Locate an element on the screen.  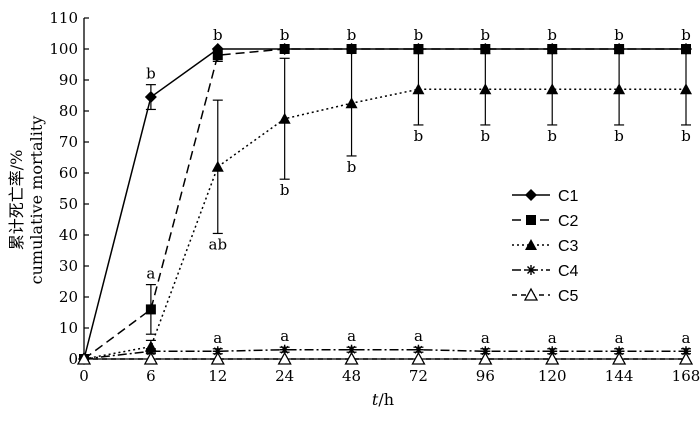
series-c5 is located at coordinates (385, 358).